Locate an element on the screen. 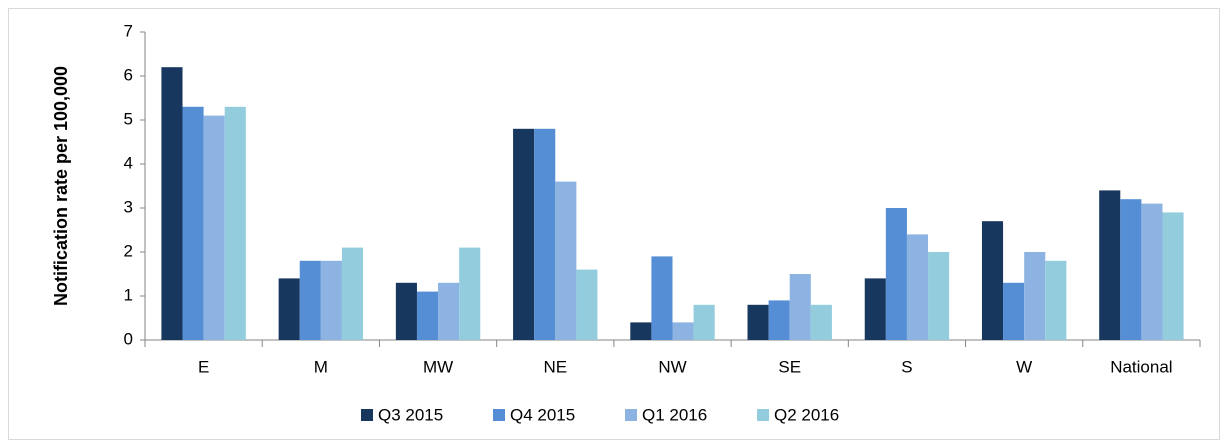 The height and width of the screenshot is (448, 1228). legend-label: Q1 2016 is located at coordinates (674, 414).